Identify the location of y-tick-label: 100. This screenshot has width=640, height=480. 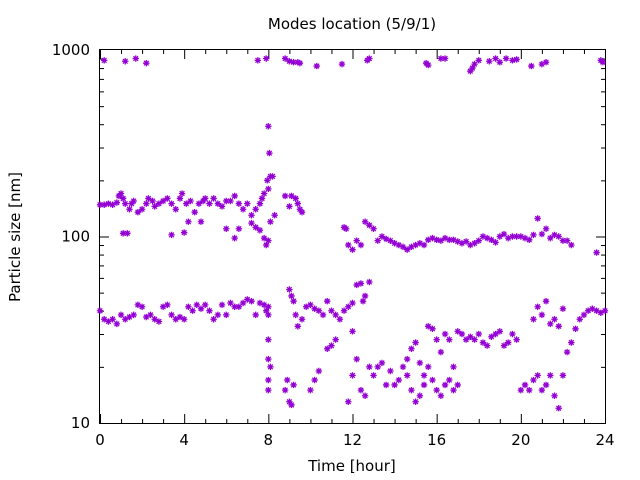
(75, 237).